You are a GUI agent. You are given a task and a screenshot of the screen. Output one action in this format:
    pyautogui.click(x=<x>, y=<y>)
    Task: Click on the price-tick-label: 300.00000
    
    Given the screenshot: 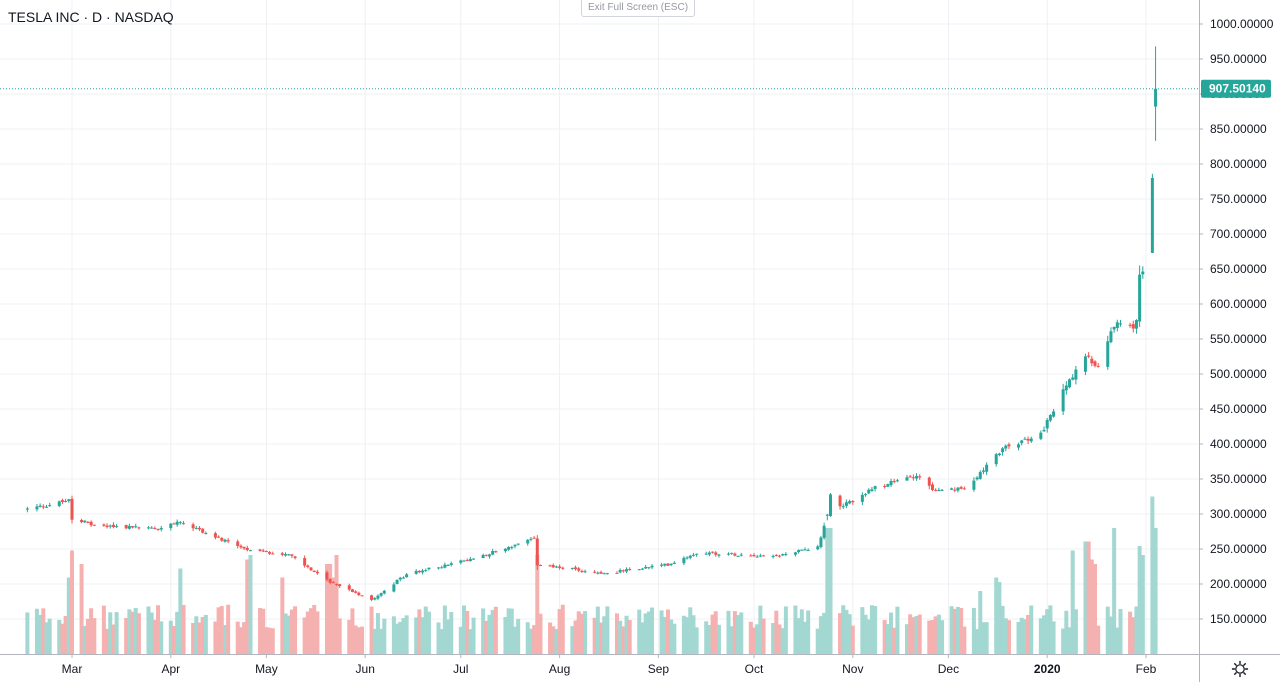 What is the action you would take?
    pyautogui.click(x=1238, y=514)
    